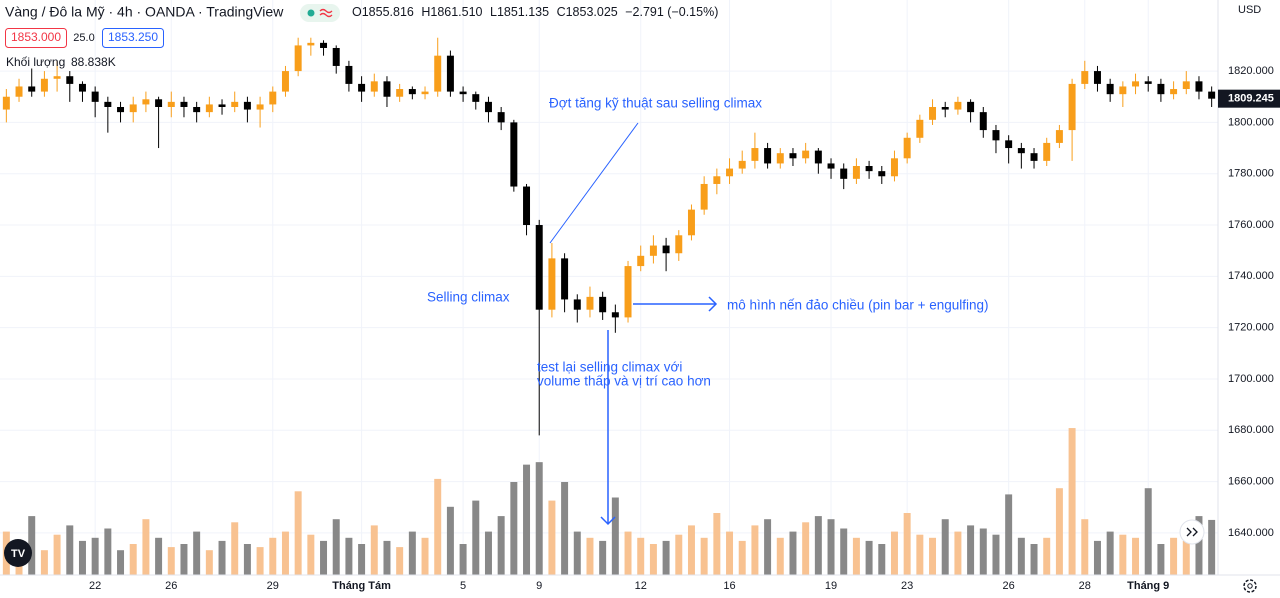  Describe the element at coordinates (1251, 430) in the screenshot. I see `y-tick-label: 1680.000` at that location.